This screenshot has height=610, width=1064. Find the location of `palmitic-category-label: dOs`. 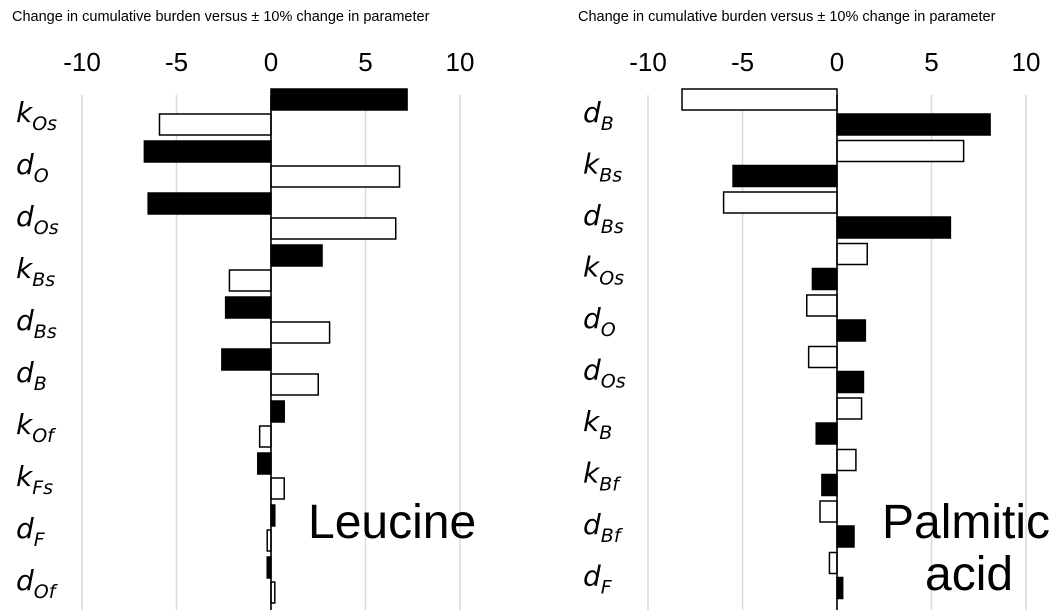

palmitic-category-label: dOs is located at coordinates (604, 373).